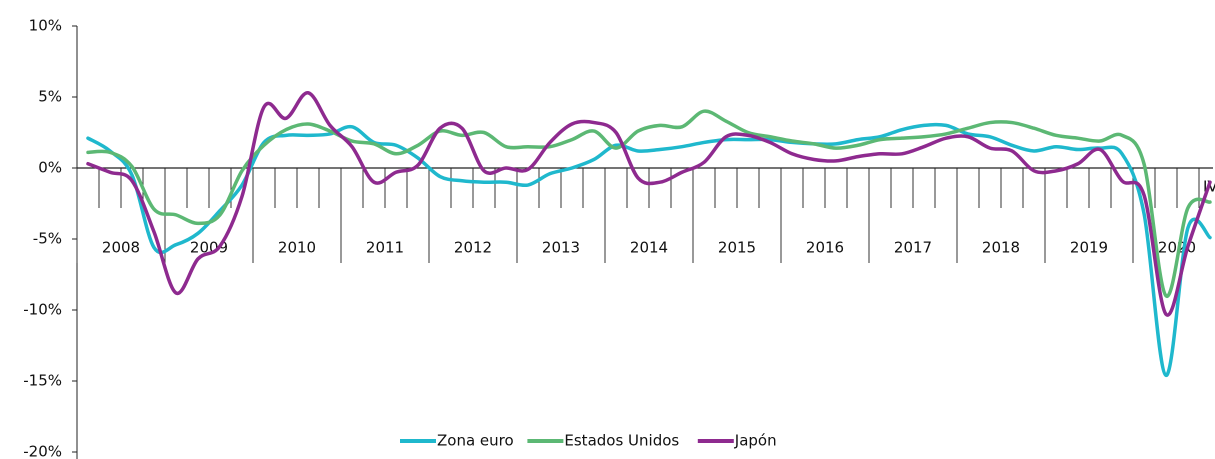 The image size is (1215, 459). I want to click on y-tick-label: 5%, so click(50, 97).